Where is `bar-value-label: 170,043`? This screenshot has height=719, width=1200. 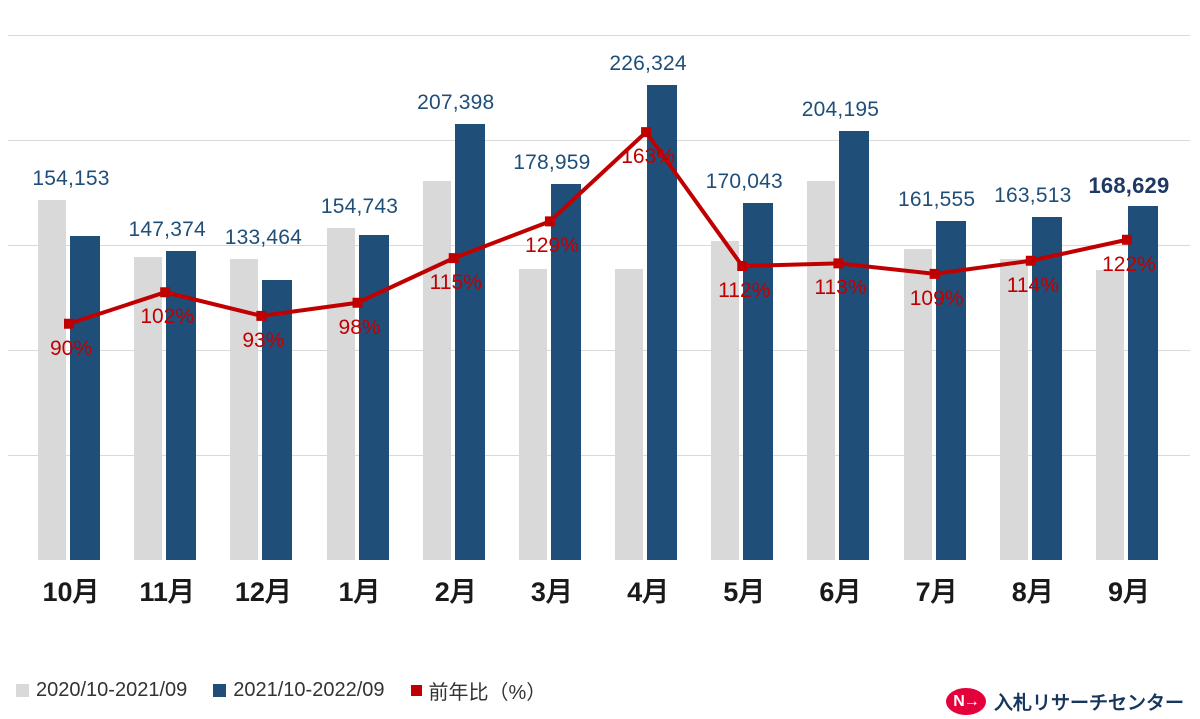
bar-value-label: 170,043 is located at coordinates (744, 181).